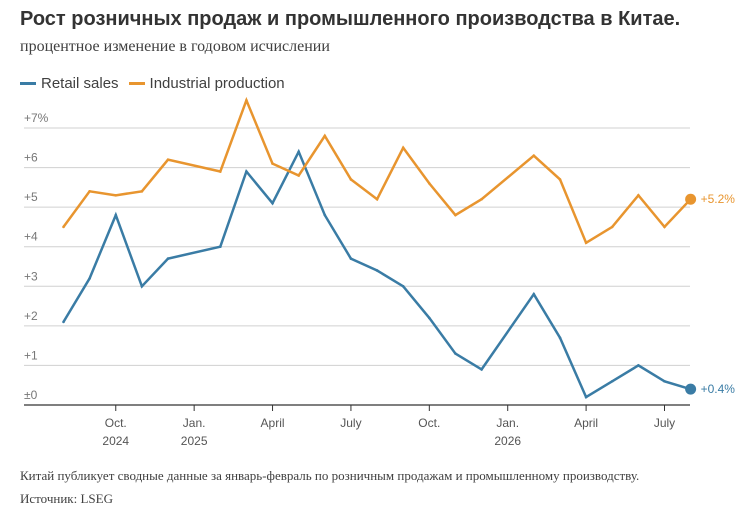  I want to click on x-tick-year-label: 2026, so click(507, 441).